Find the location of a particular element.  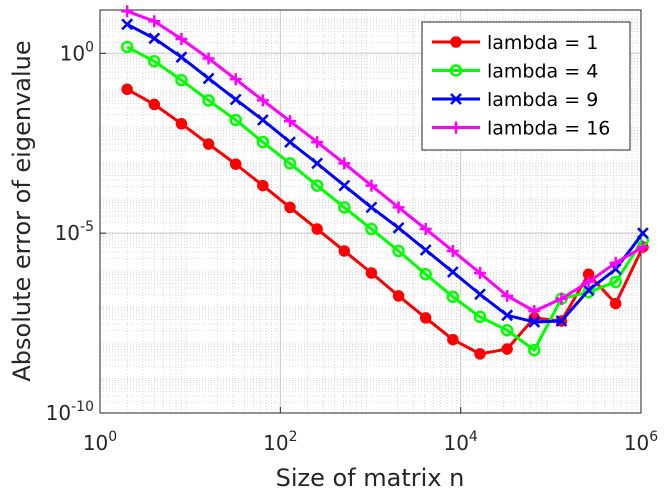

y-tick-label: 10⁻¹⁰ is located at coordinates (70, 412).